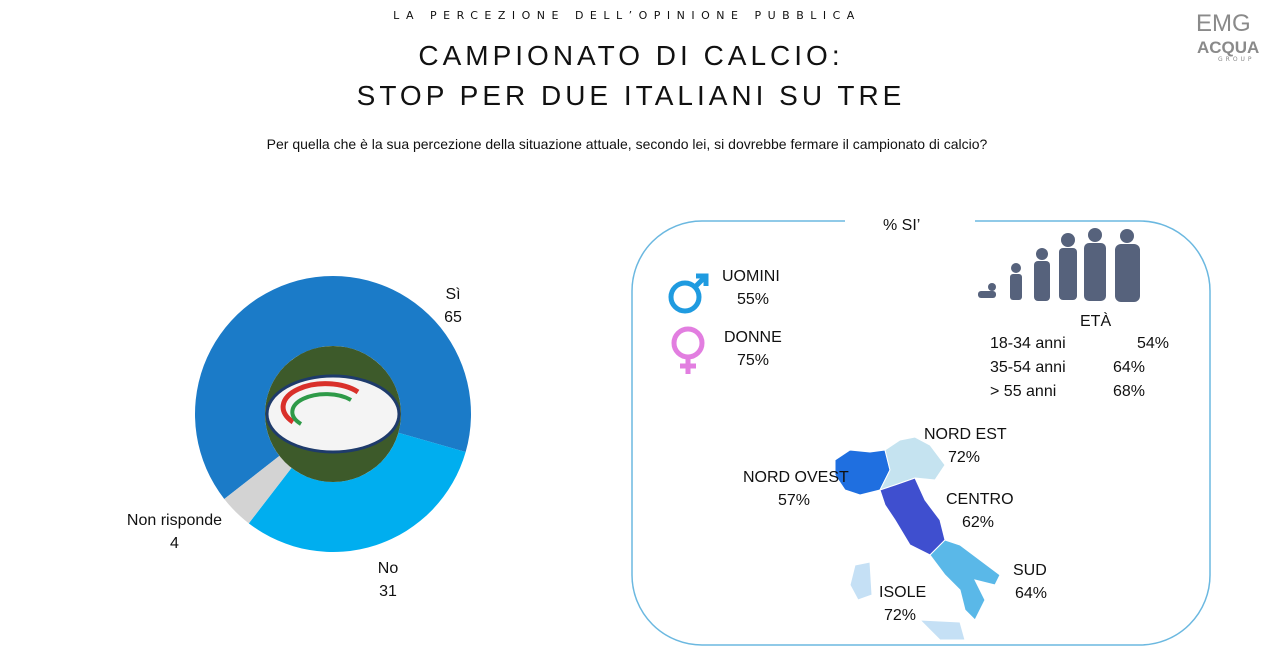  What do you see at coordinates (688, 350) in the screenshot?
I see `female-icon` at bounding box center [688, 350].